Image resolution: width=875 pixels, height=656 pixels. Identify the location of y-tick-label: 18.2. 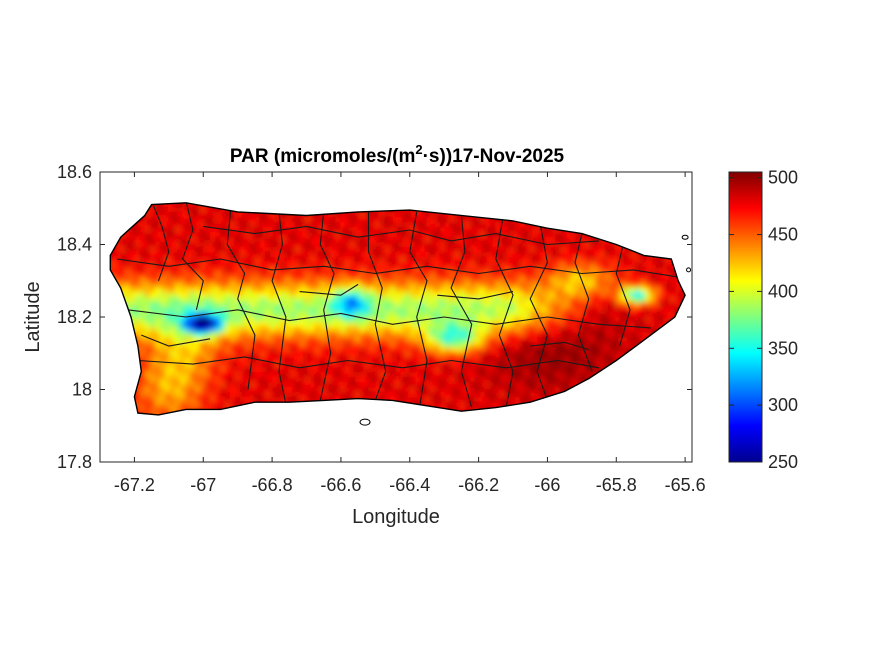
(74, 317).